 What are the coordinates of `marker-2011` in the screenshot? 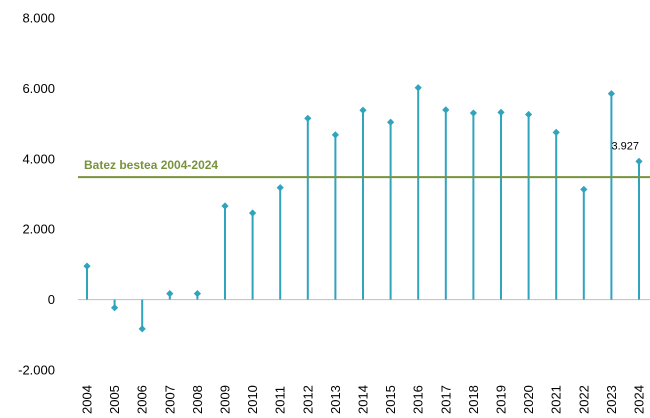 It's located at (280, 188).